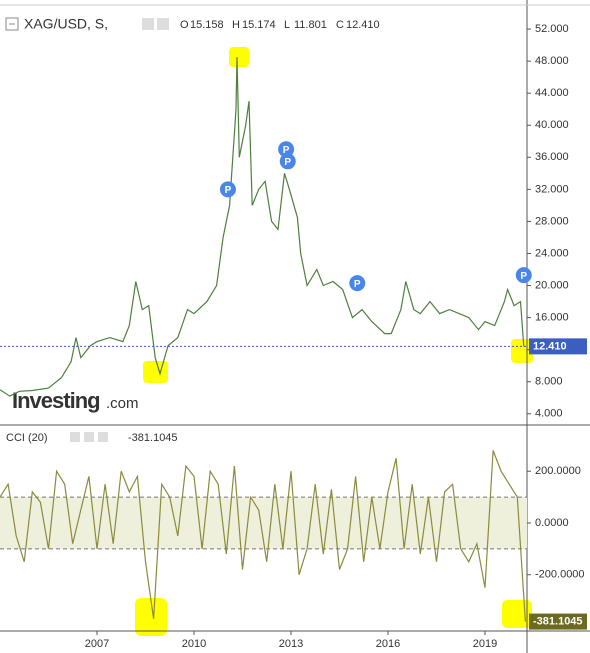  I want to click on y-tick-label: 16.000, so click(552, 318).